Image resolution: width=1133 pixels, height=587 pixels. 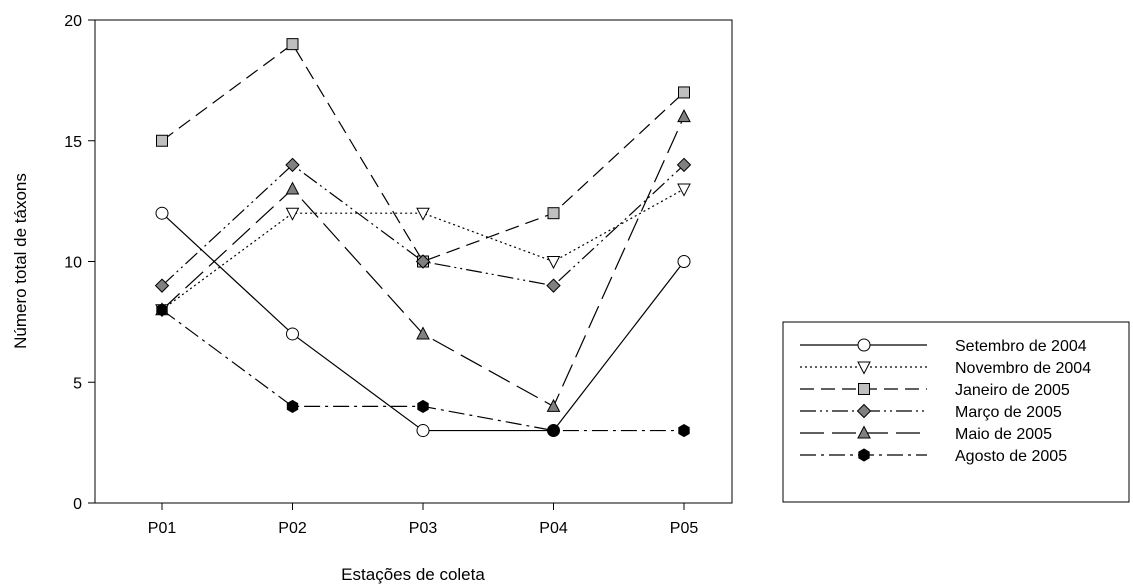 What do you see at coordinates (1011, 456) in the screenshot?
I see `legend-label: Agosto de 2005` at bounding box center [1011, 456].